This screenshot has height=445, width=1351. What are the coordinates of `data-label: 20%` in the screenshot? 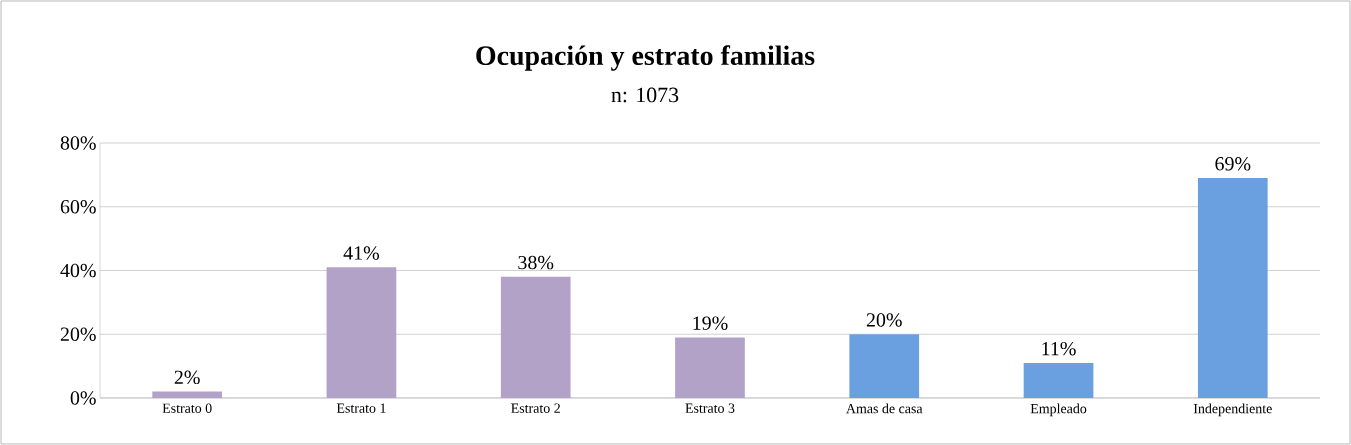 It's located at (884, 320).